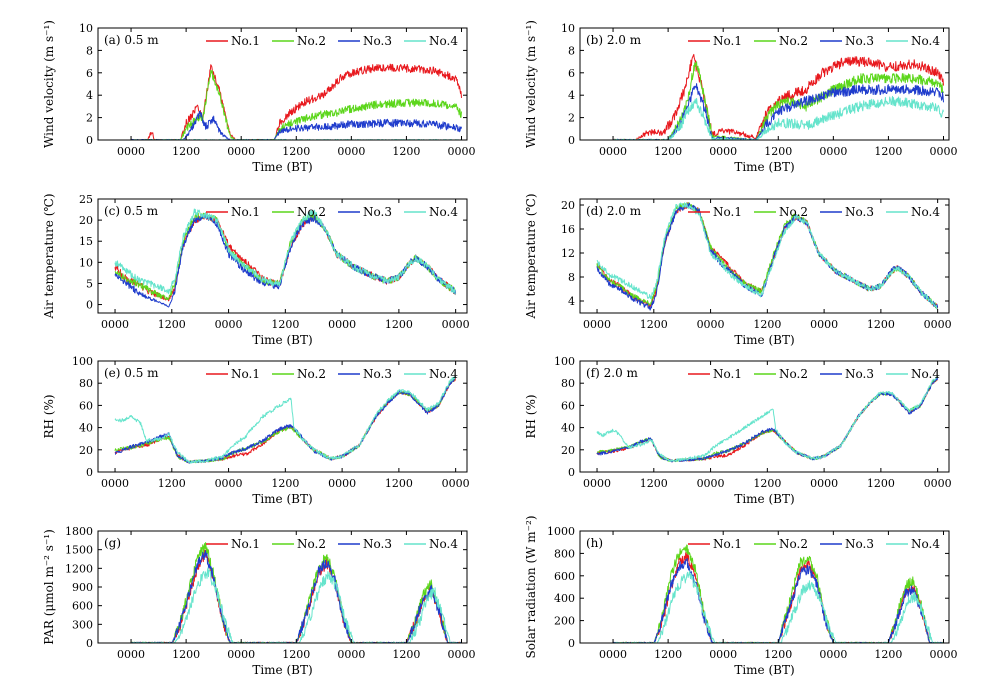  I want to click on series-line-no2, so click(285, 420).